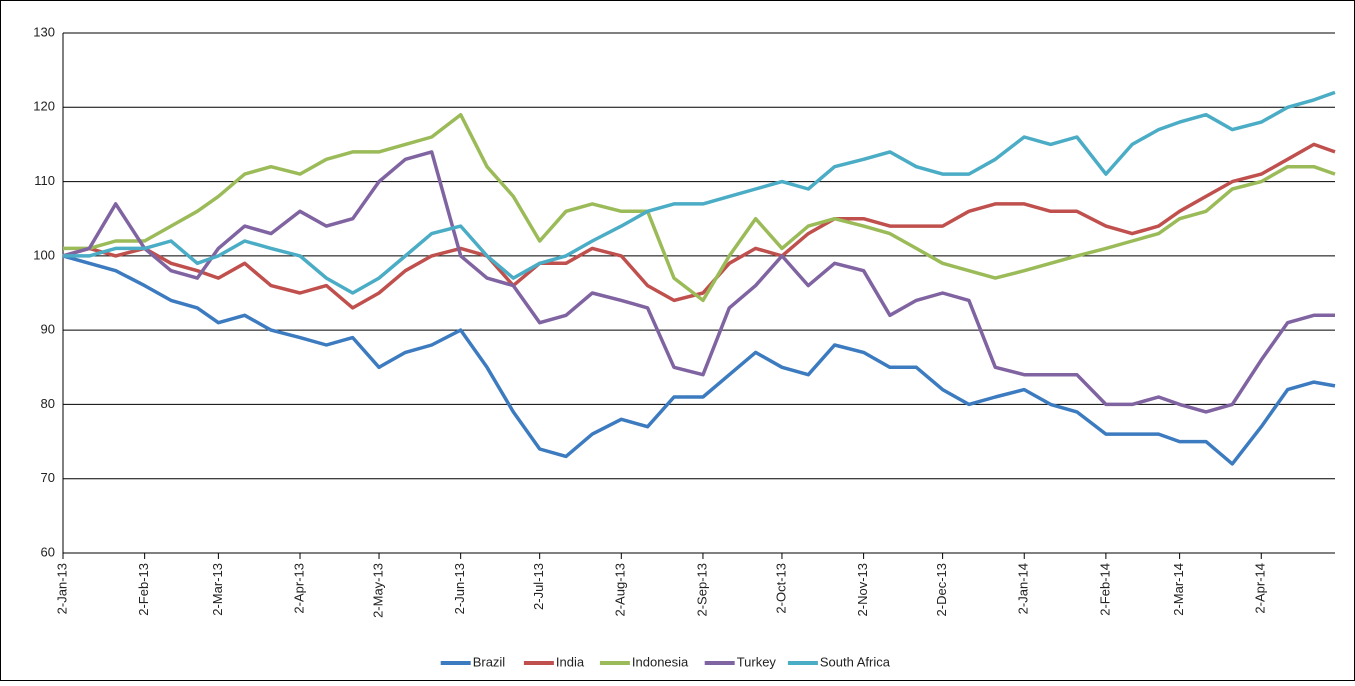 This screenshot has height=686, width=1355. I want to click on x-tick-label: 2-Dec-13, so click(941, 589).